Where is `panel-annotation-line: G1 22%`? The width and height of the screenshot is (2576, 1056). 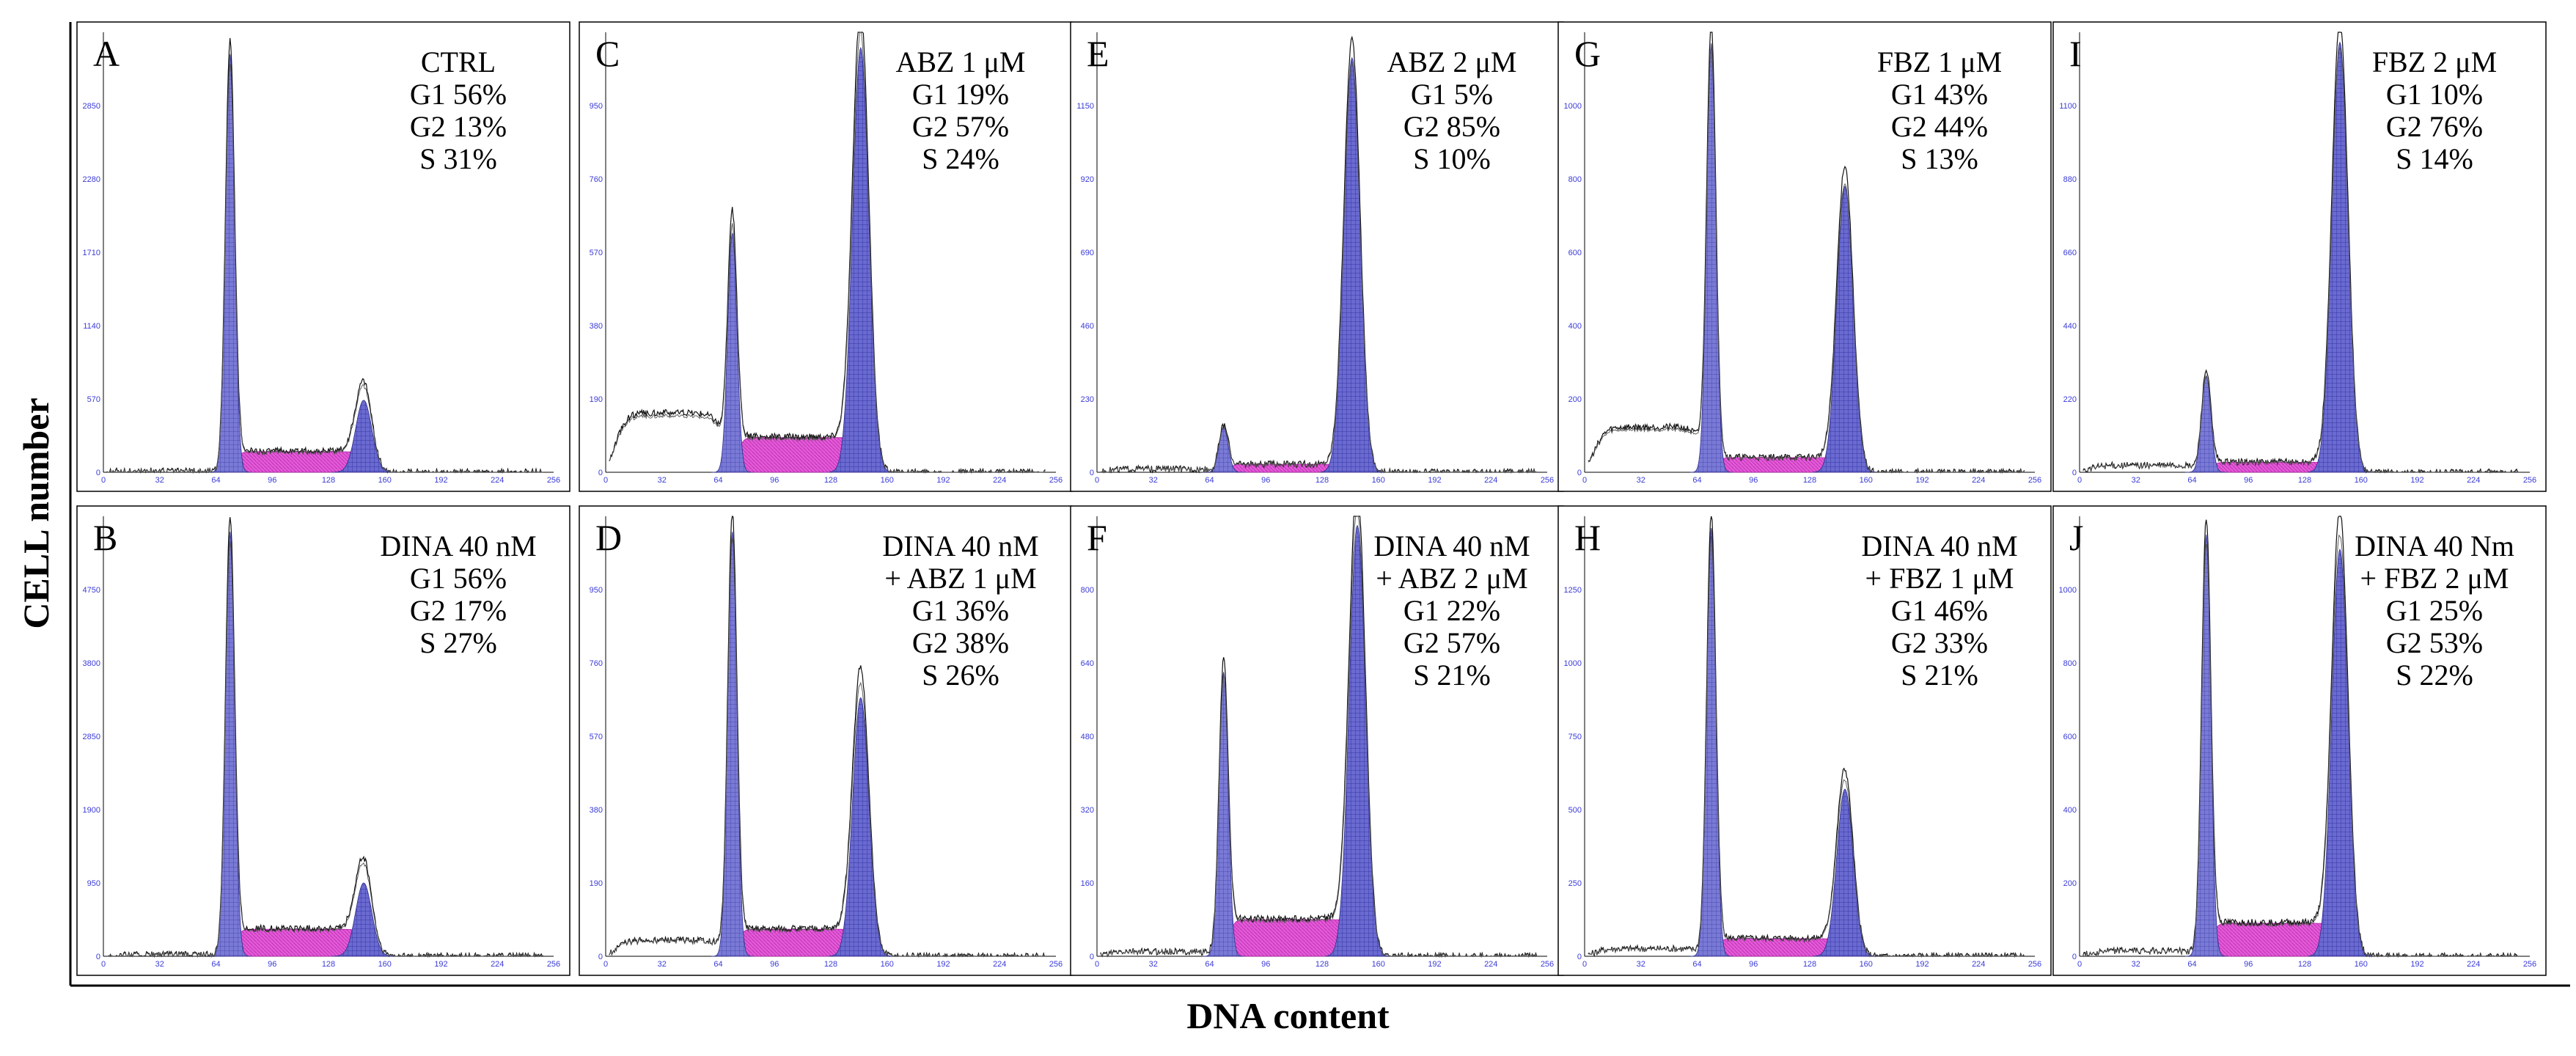 panel-annotation-line: G1 22% is located at coordinates (1452, 610).